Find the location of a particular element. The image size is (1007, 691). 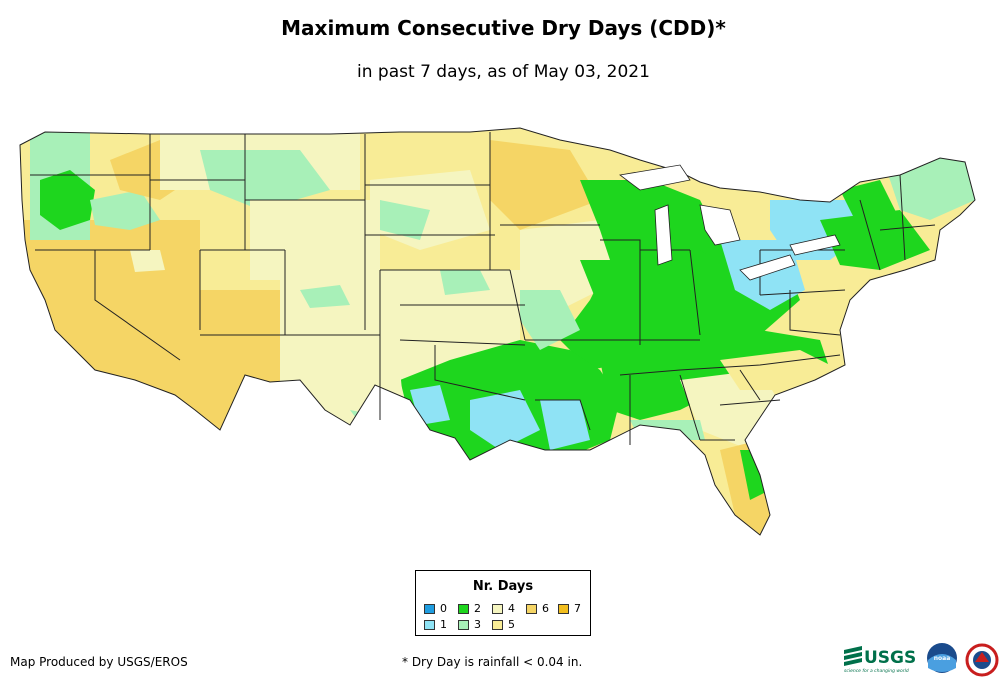

legend-item-5: 5 is located at coordinates (503, 624).